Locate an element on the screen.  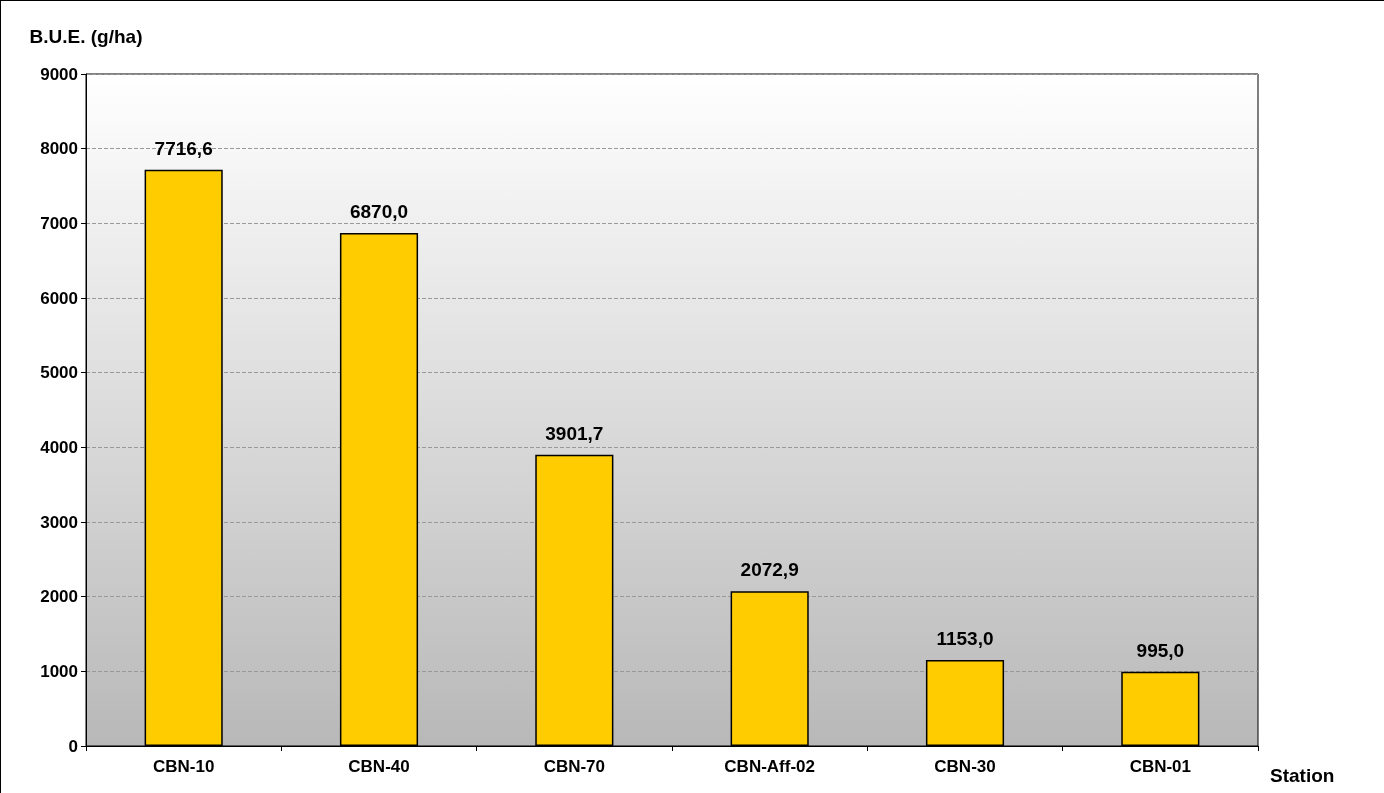
x-tick-label: CBN-40 is located at coordinates (379, 766).